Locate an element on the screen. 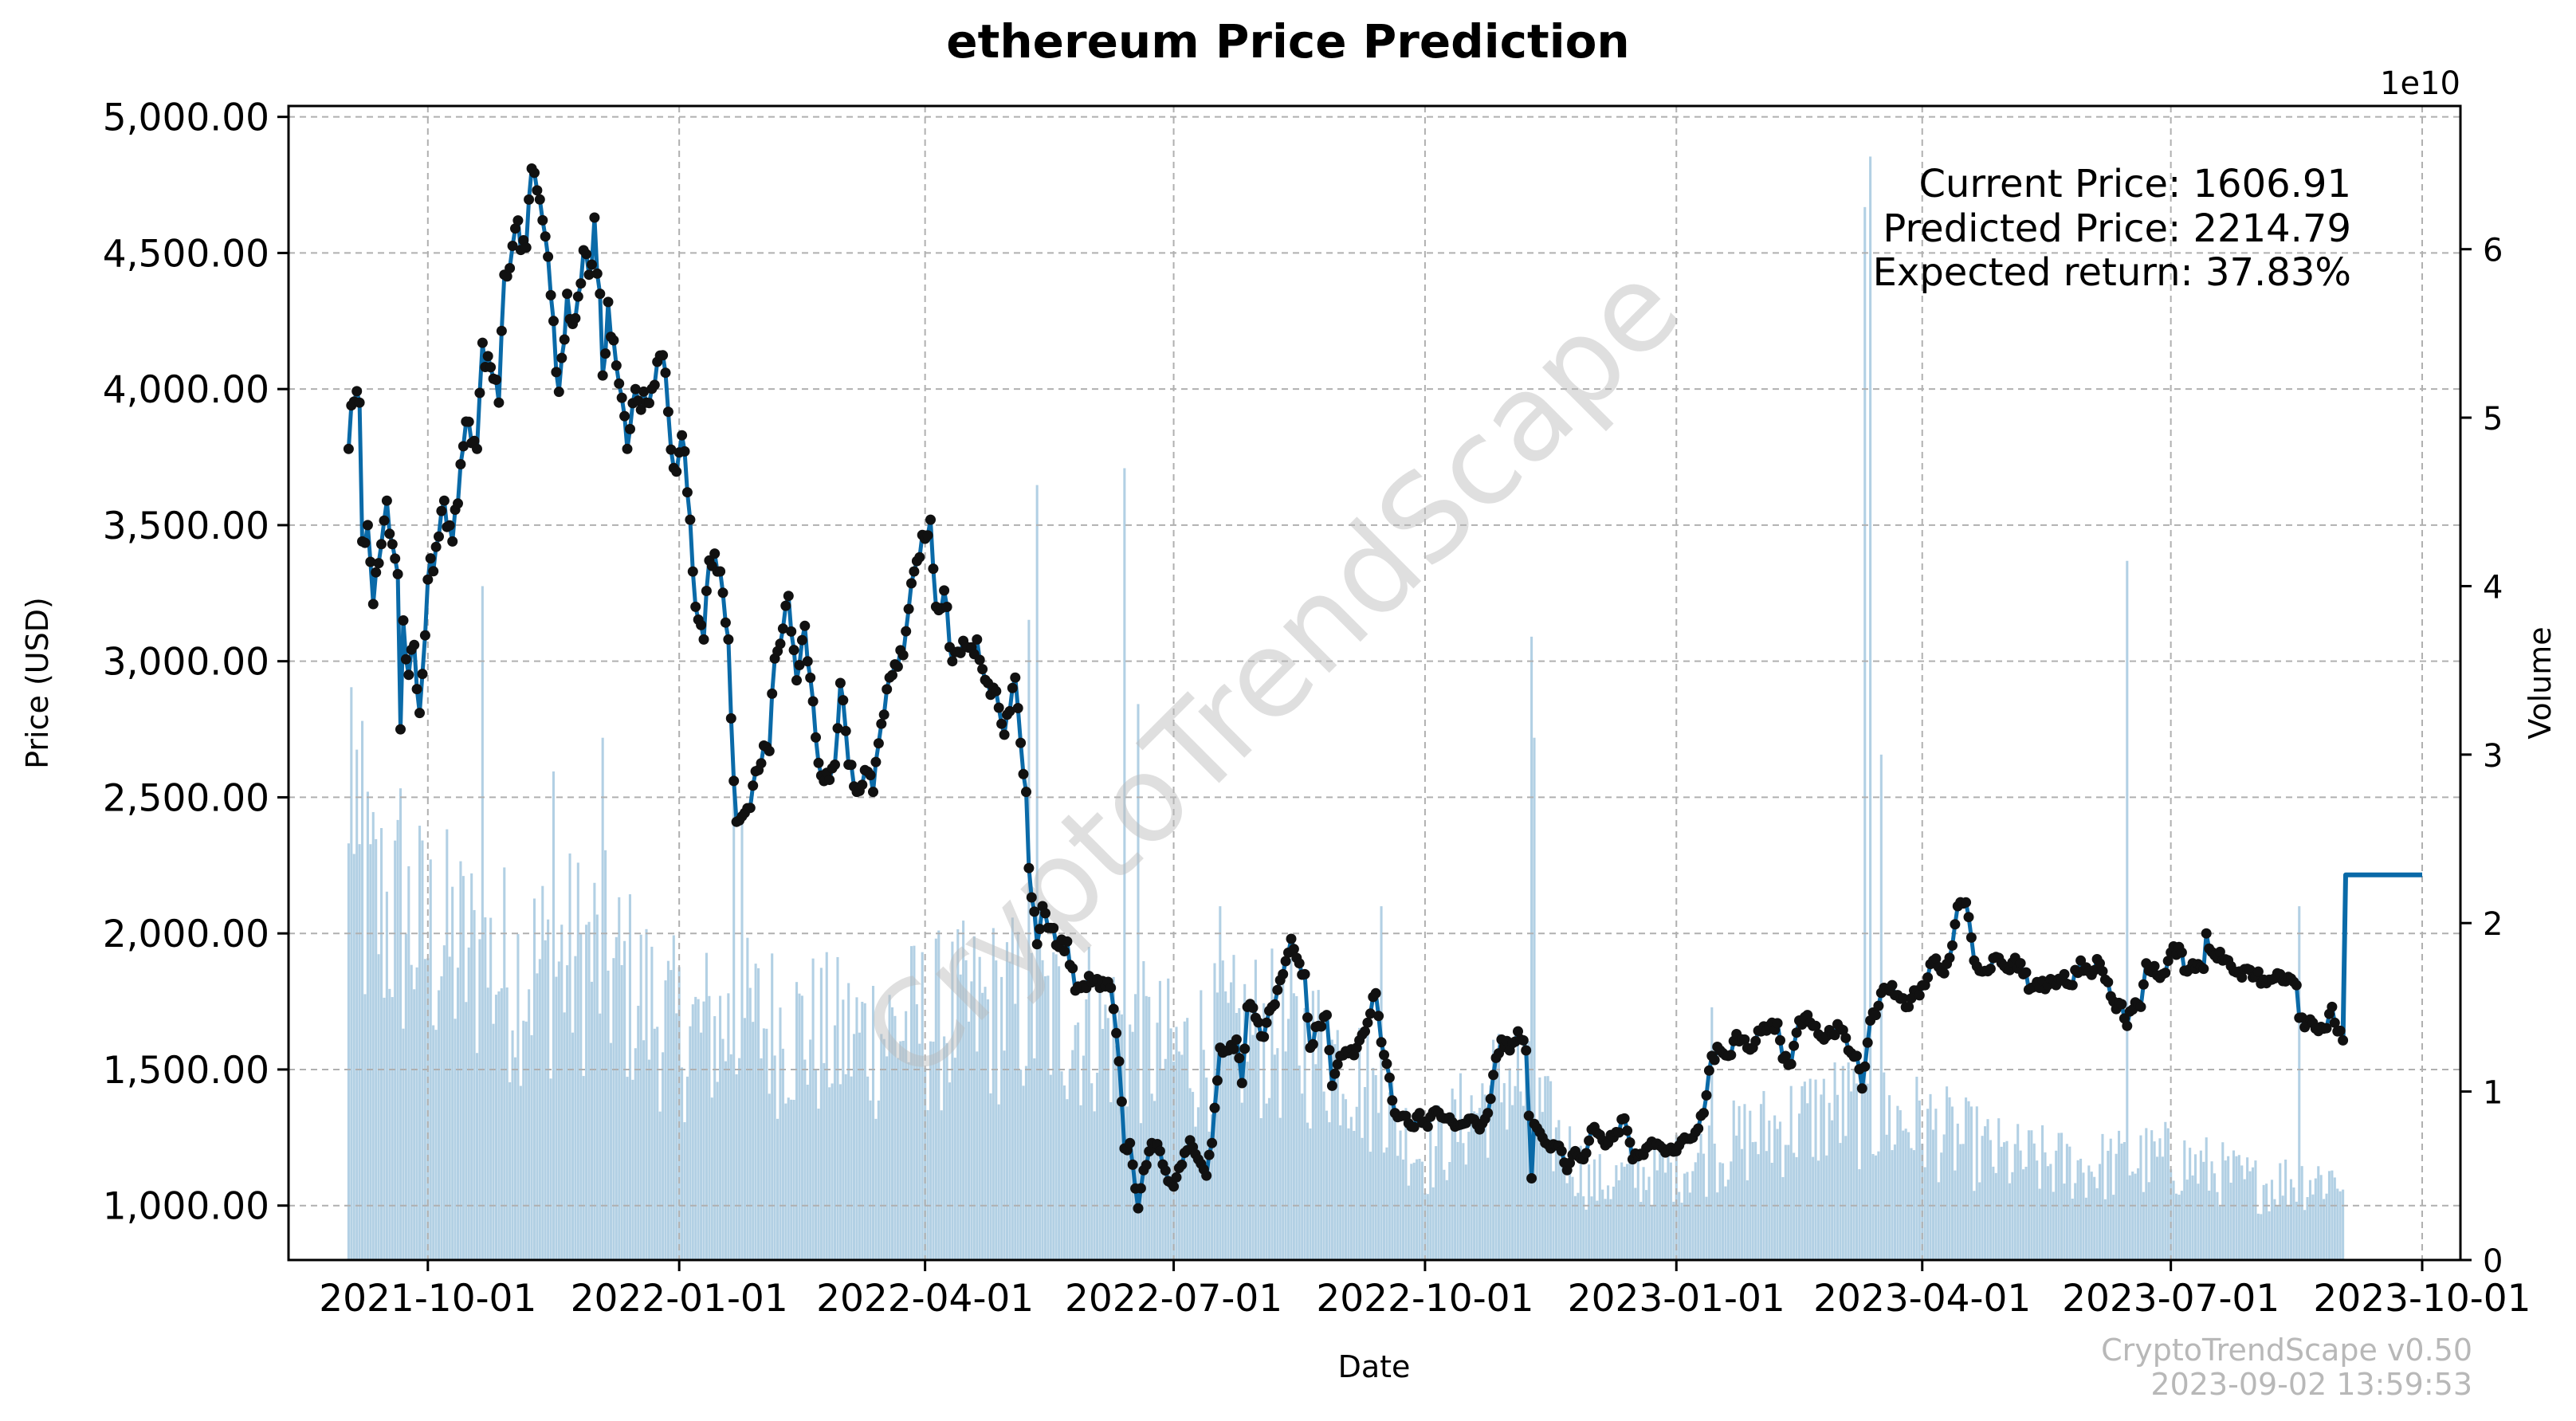 This screenshot has width=2576, height=1421. x-tick-label: 2022-10-01 is located at coordinates (1424, 1299).